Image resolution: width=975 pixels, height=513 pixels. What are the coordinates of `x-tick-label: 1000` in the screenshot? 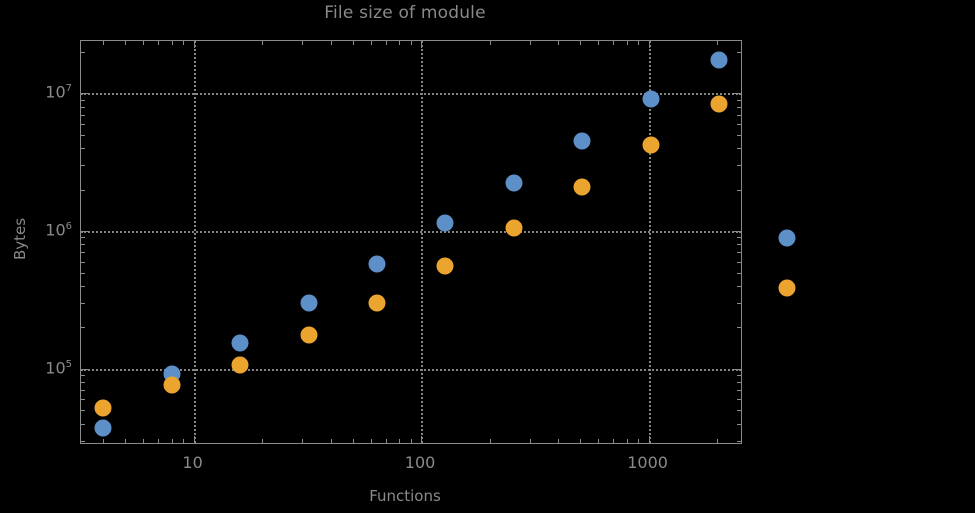 It's located at (647, 462).